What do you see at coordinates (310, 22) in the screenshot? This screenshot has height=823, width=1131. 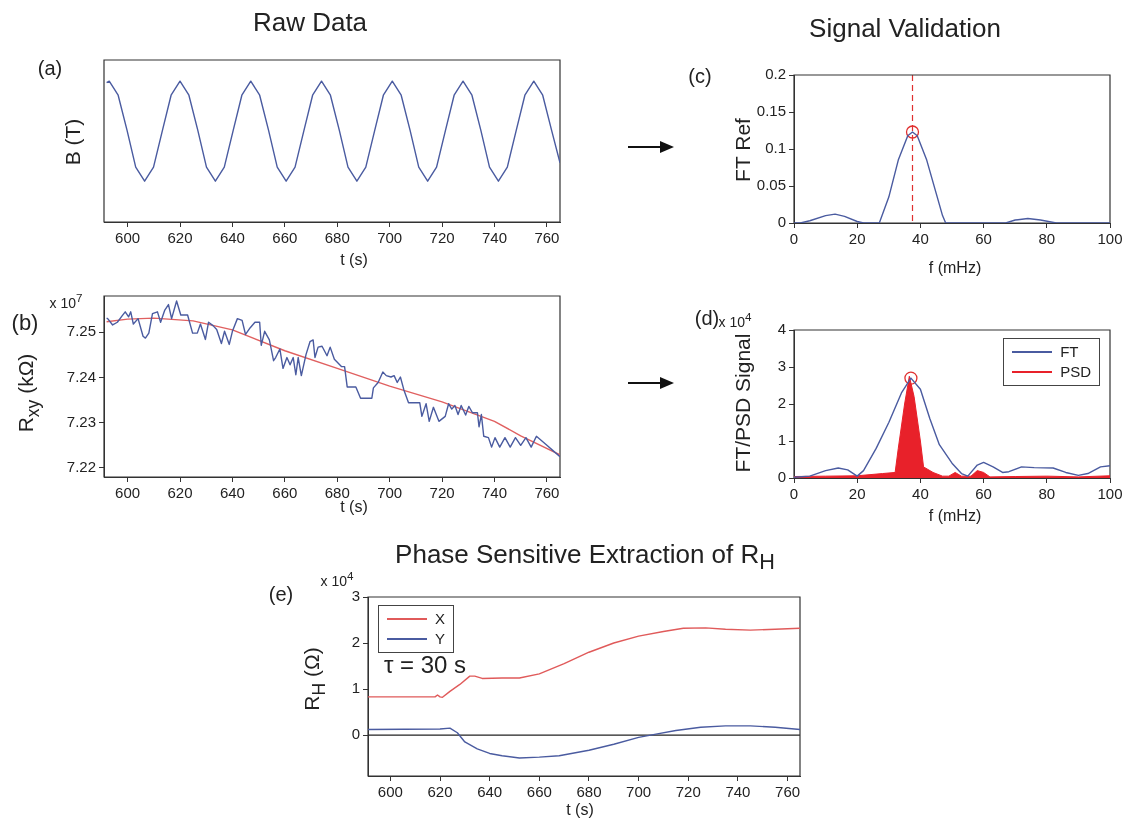 I see `chart-title: Raw Data` at bounding box center [310, 22].